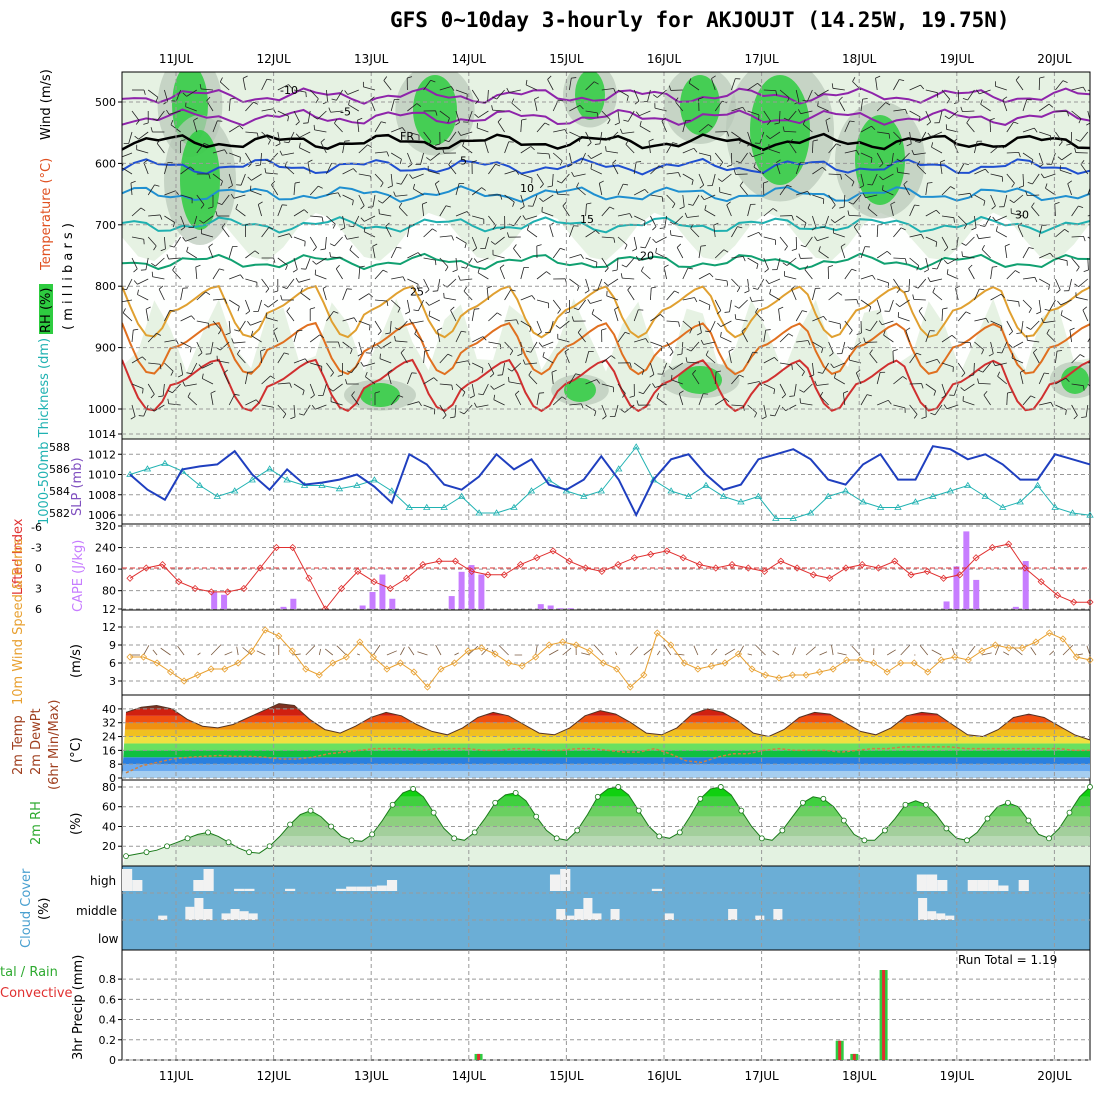 This screenshot has height=1100, width=1100. What do you see at coordinates (456, 654) in the screenshot?
I see `wind10m-barb` at bounding box center [456, 654].